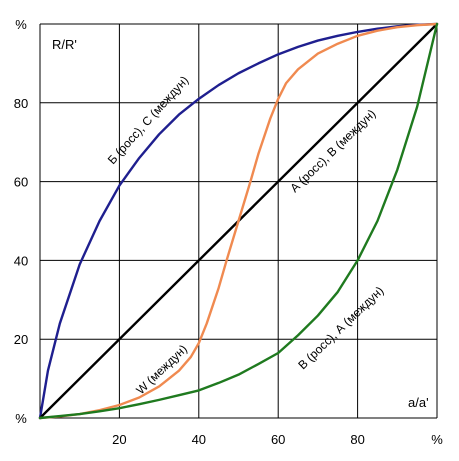  Describe the element at coordinates (119, 439) in the screenshot. I see `x-tick-label: 20` at that location.